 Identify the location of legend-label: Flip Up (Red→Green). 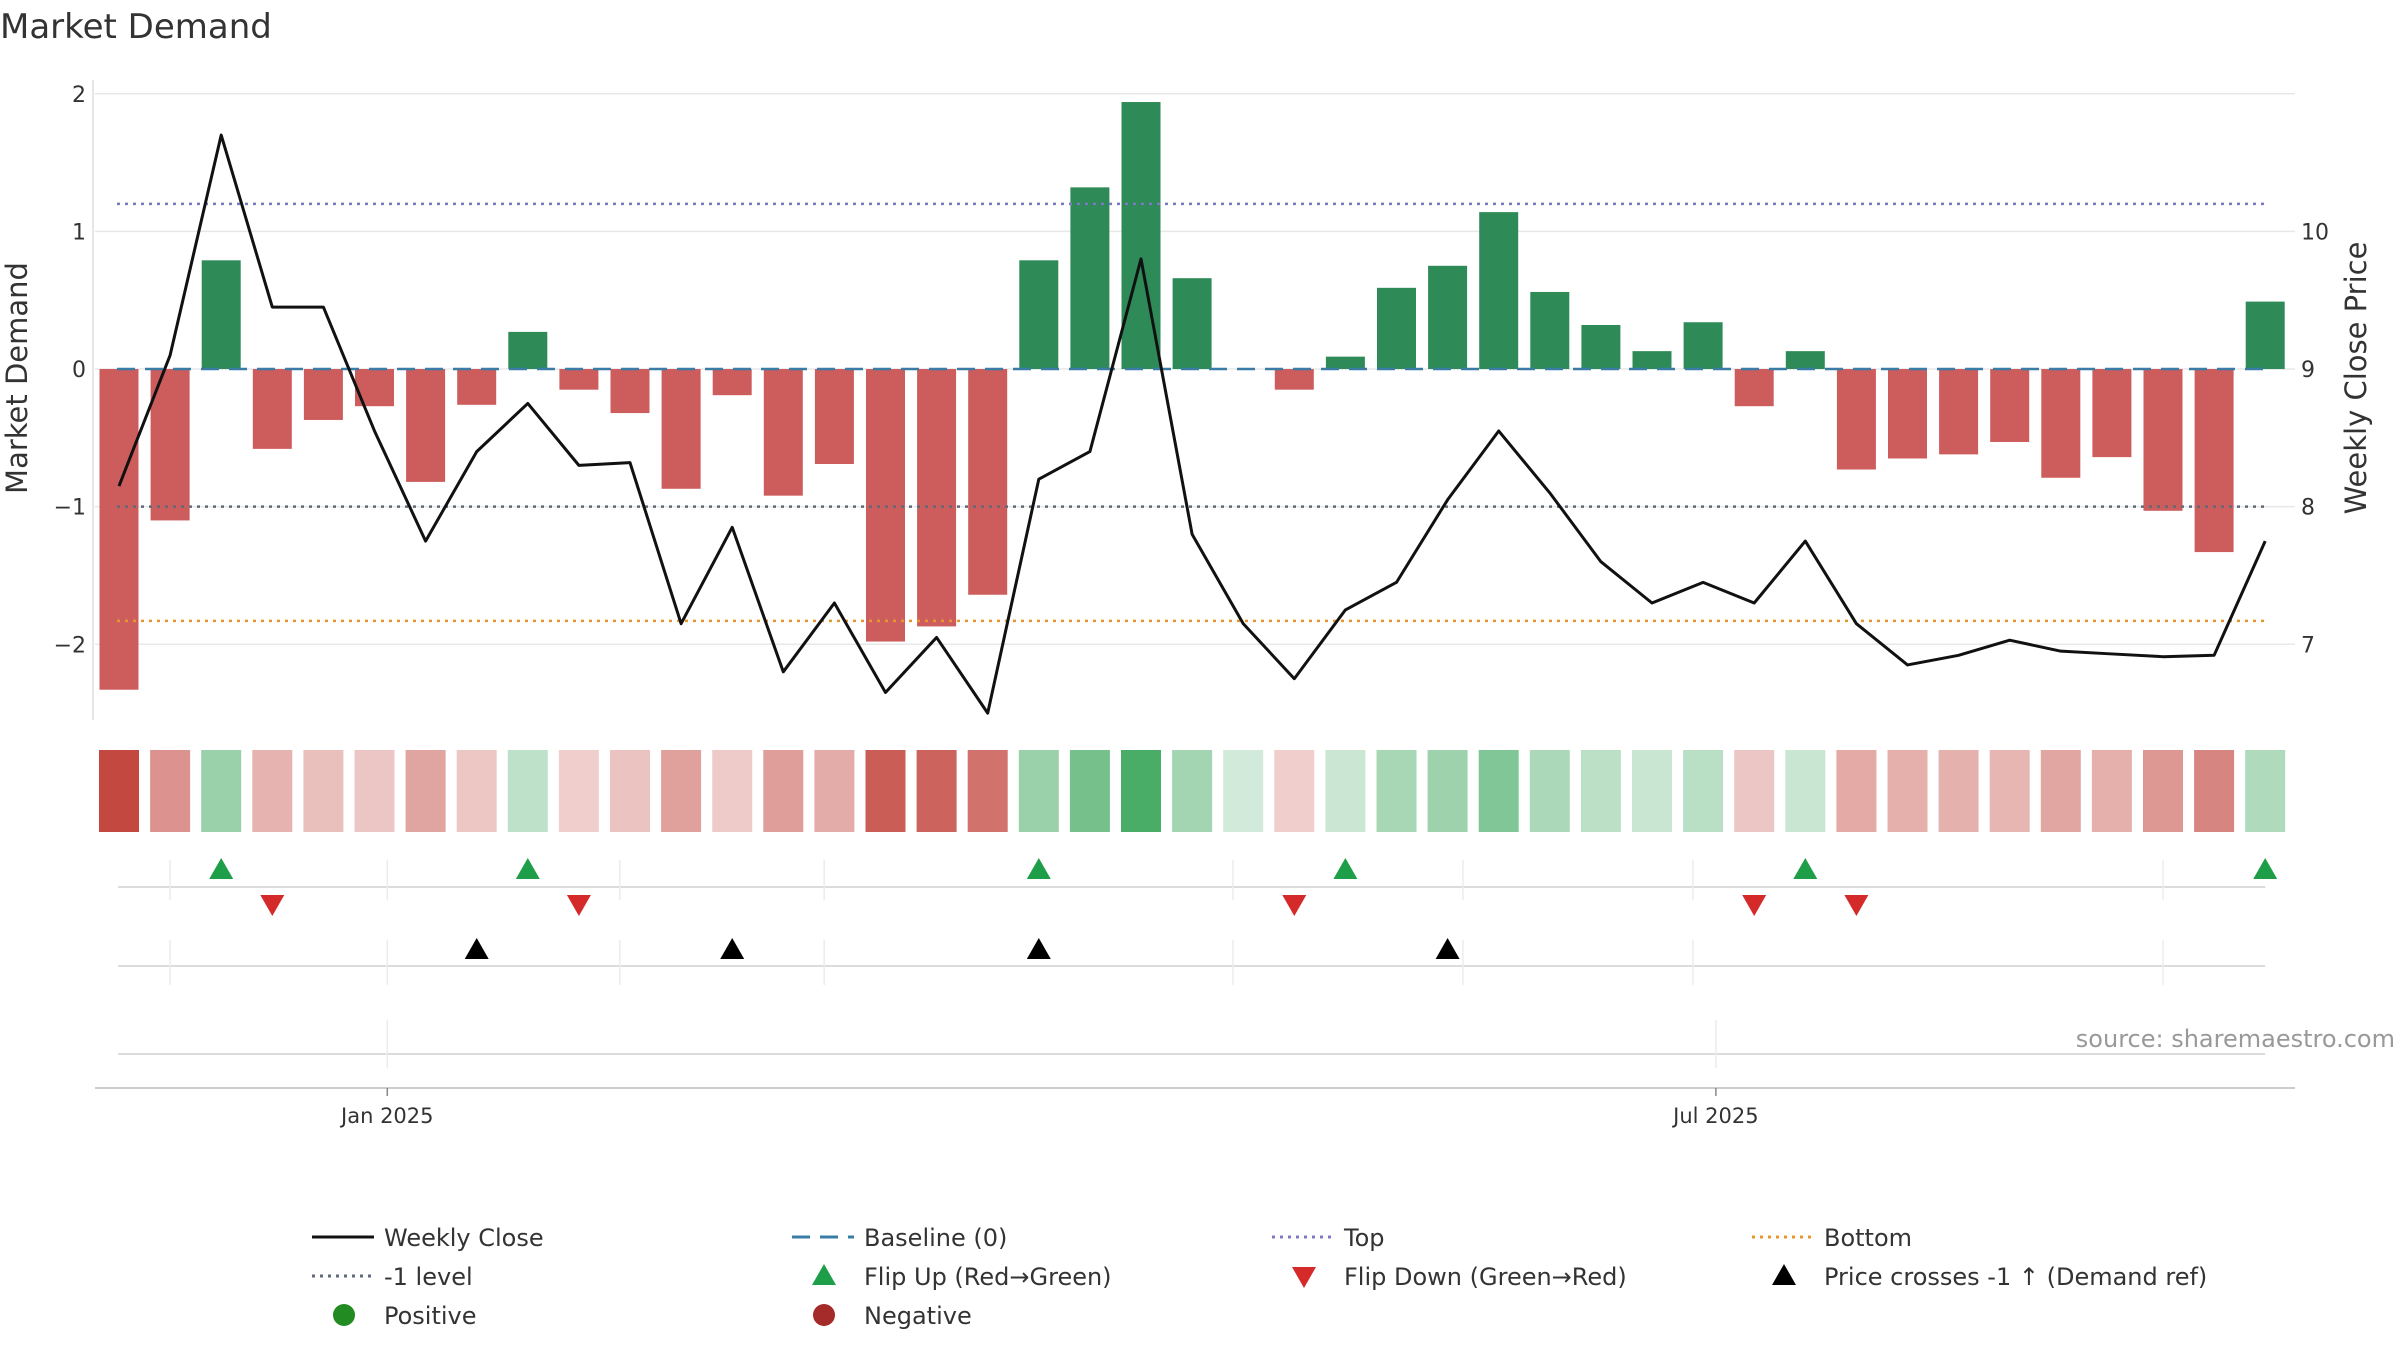
(988, 1277).